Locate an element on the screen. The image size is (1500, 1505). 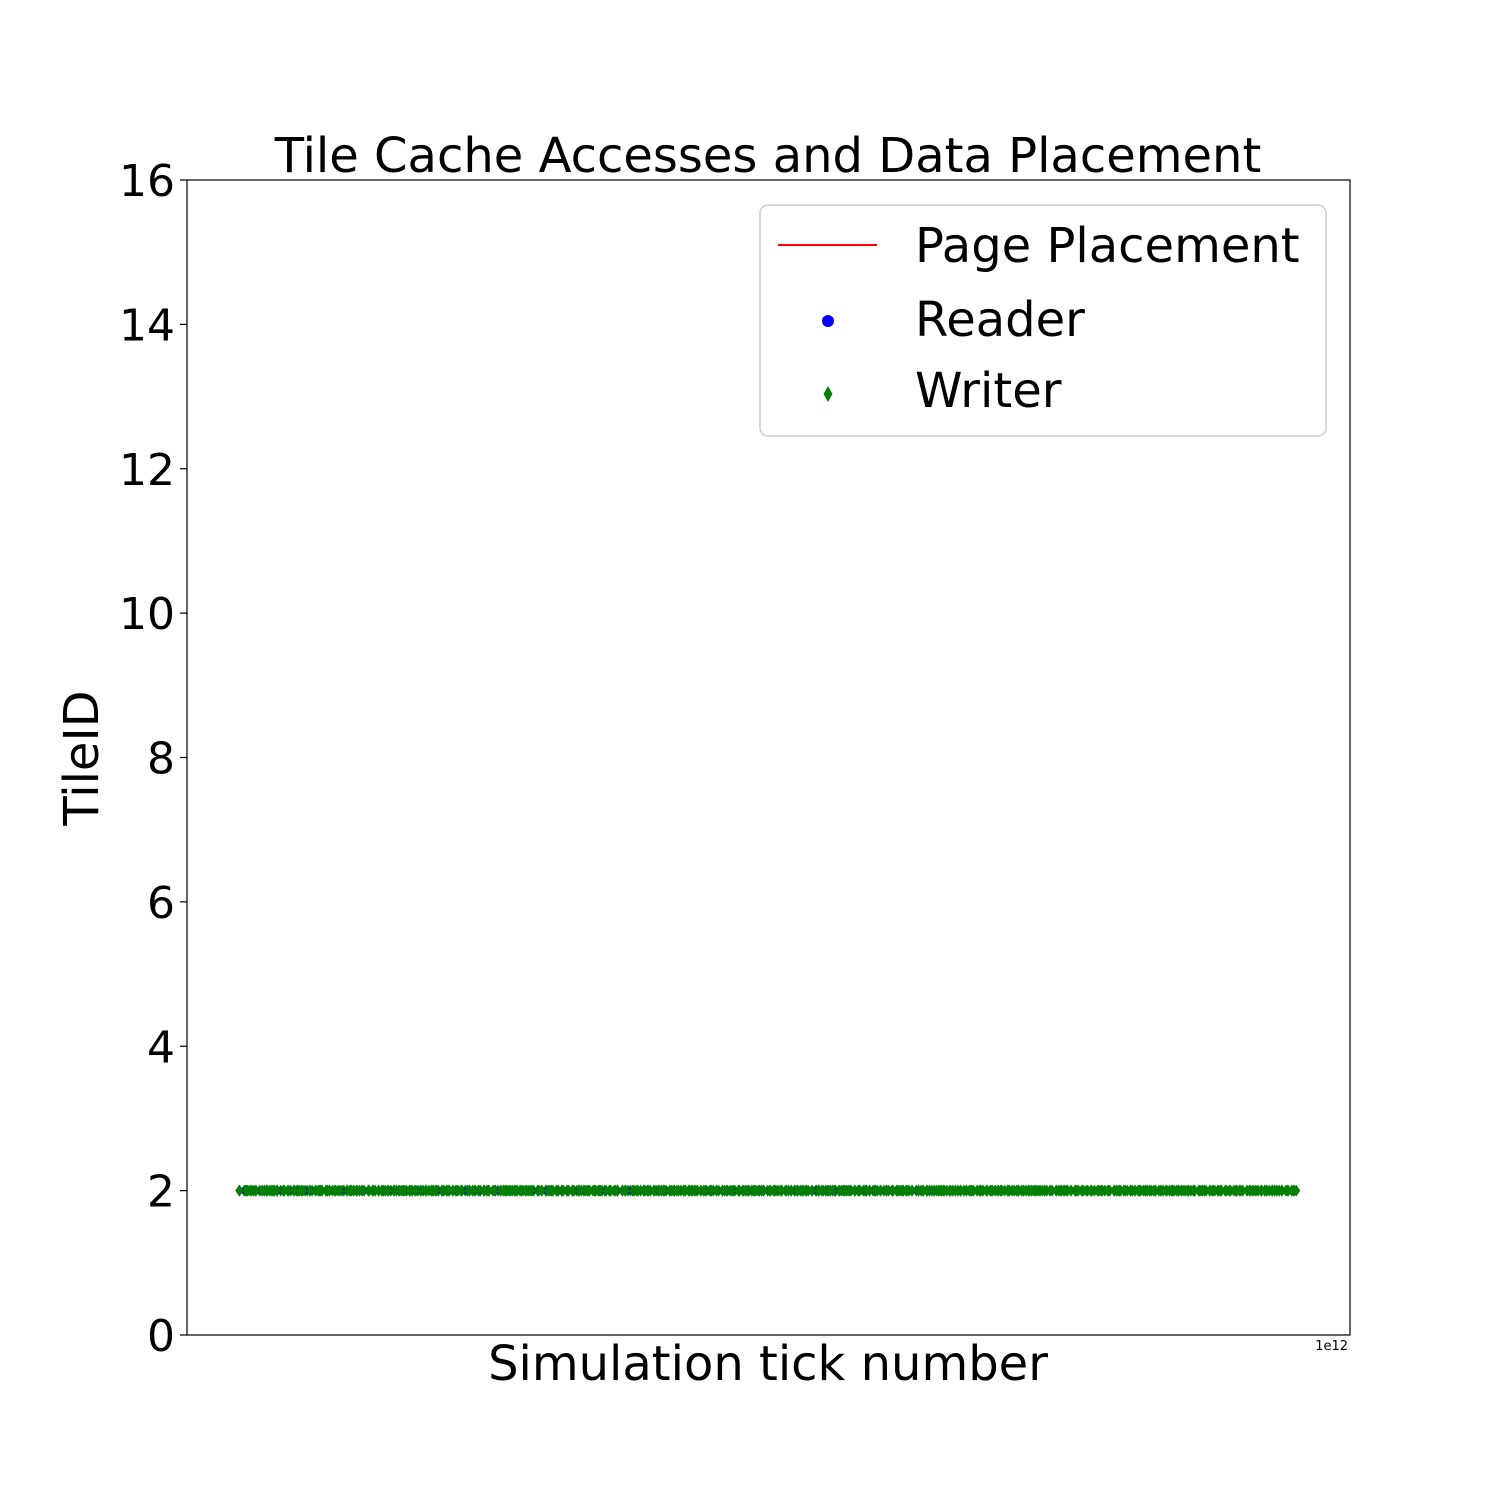
chart-title: Tile Cache Accesses and Data Placement is located at coordinates (768, 156).